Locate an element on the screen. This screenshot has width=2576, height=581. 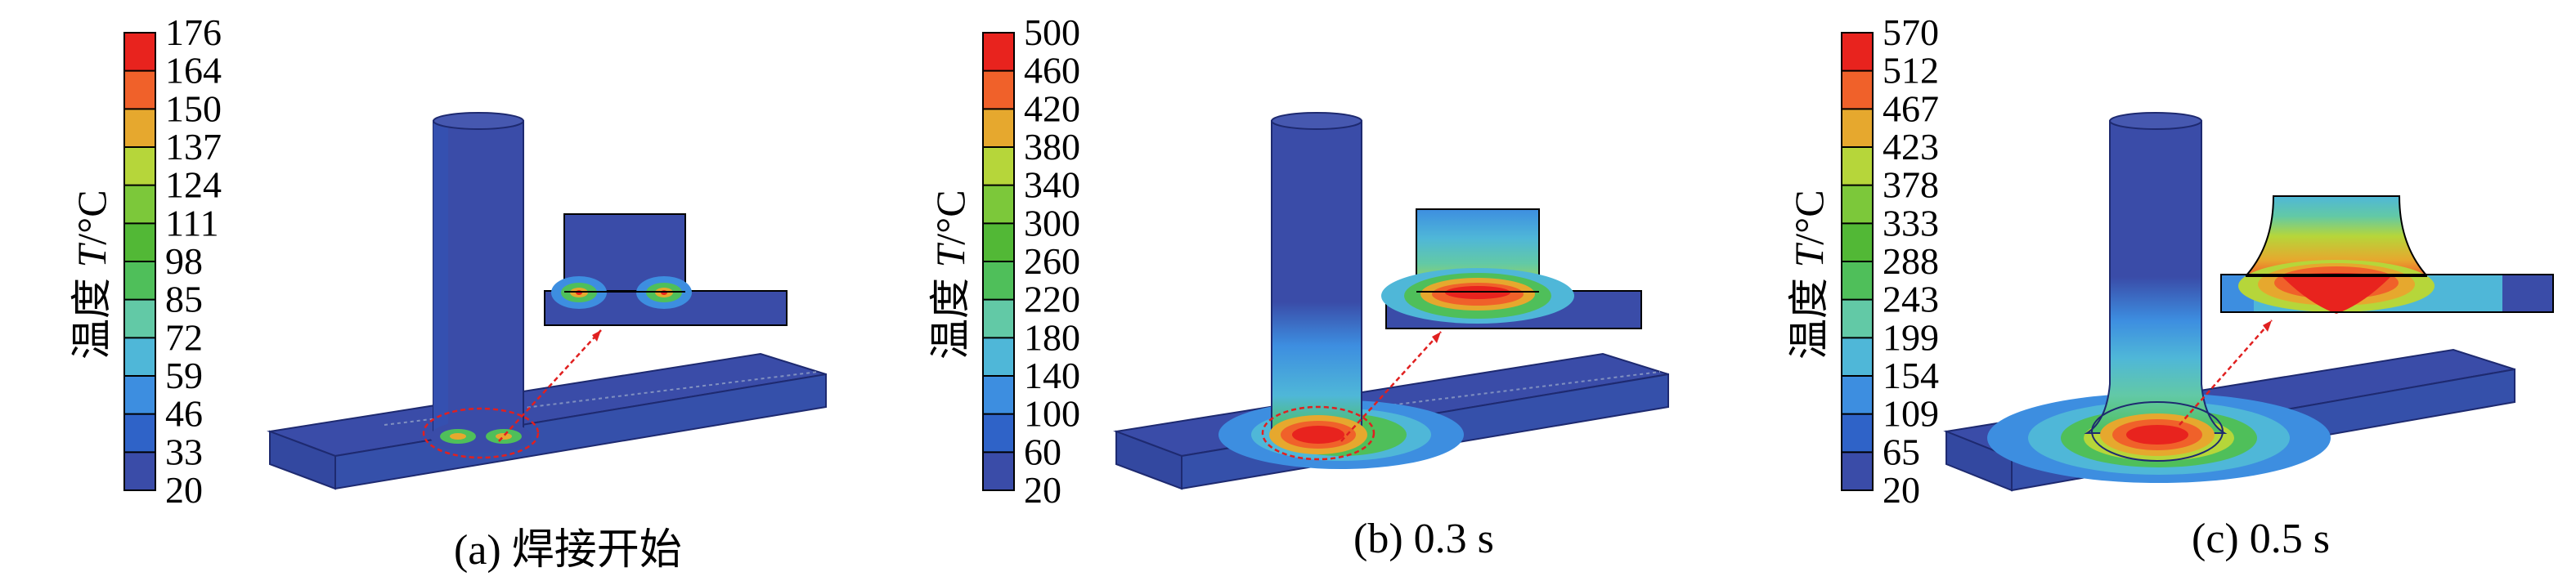
colorbar-tick-label: 260 is located at coordinates (1052, 261).